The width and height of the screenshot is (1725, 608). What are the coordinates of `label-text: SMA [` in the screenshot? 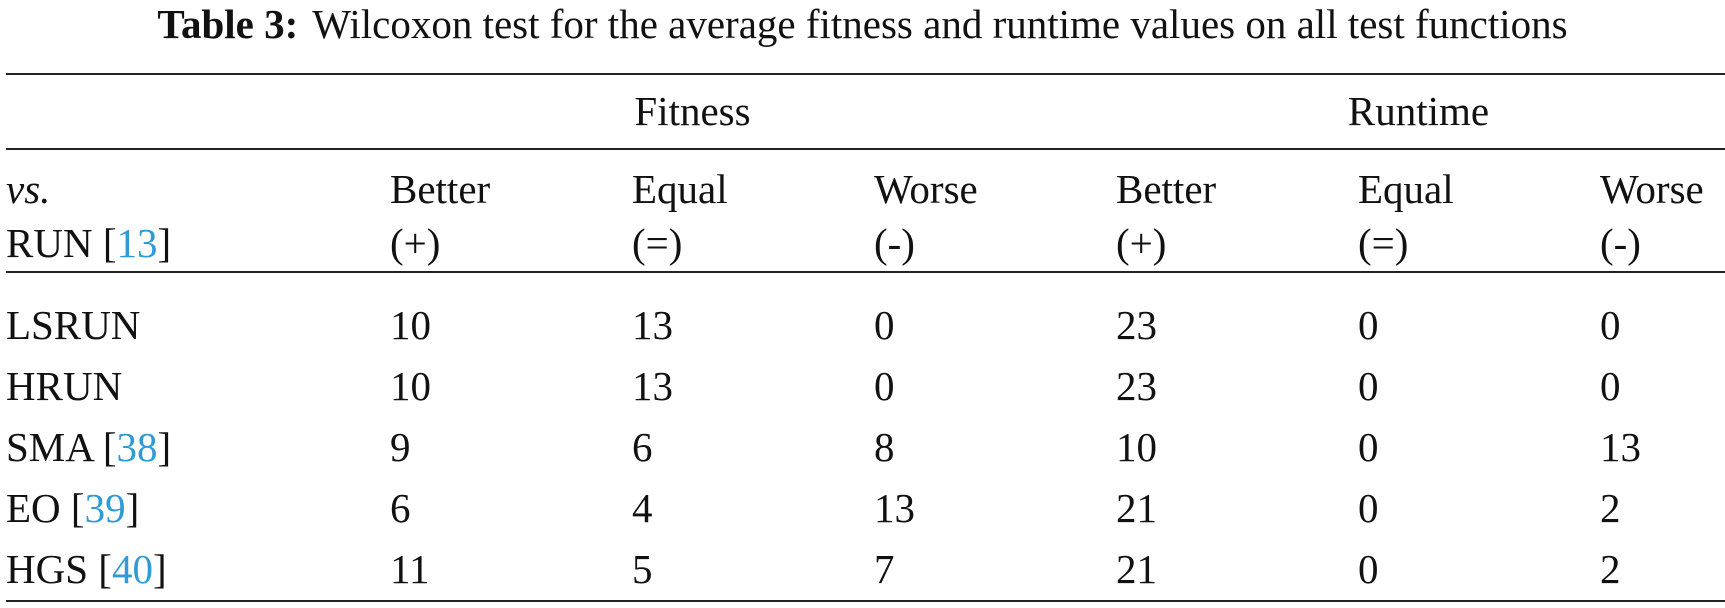 It's located at (61, 447).